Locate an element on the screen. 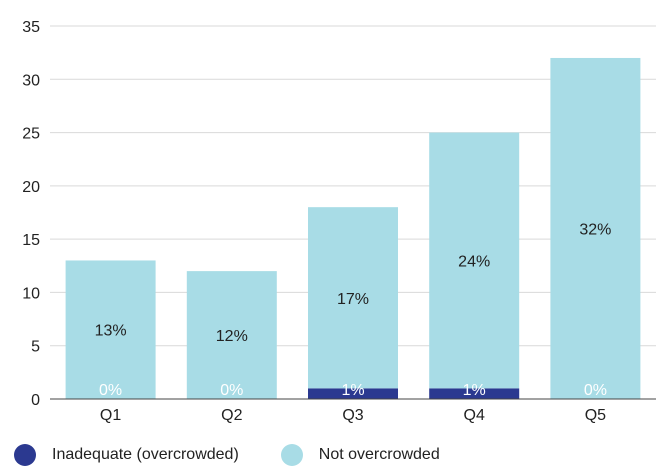 The height and width of the screenshot is (467, 660). legend-label-inadequate: Inadequate (overcrowded) is located at coordinates (145, 454).